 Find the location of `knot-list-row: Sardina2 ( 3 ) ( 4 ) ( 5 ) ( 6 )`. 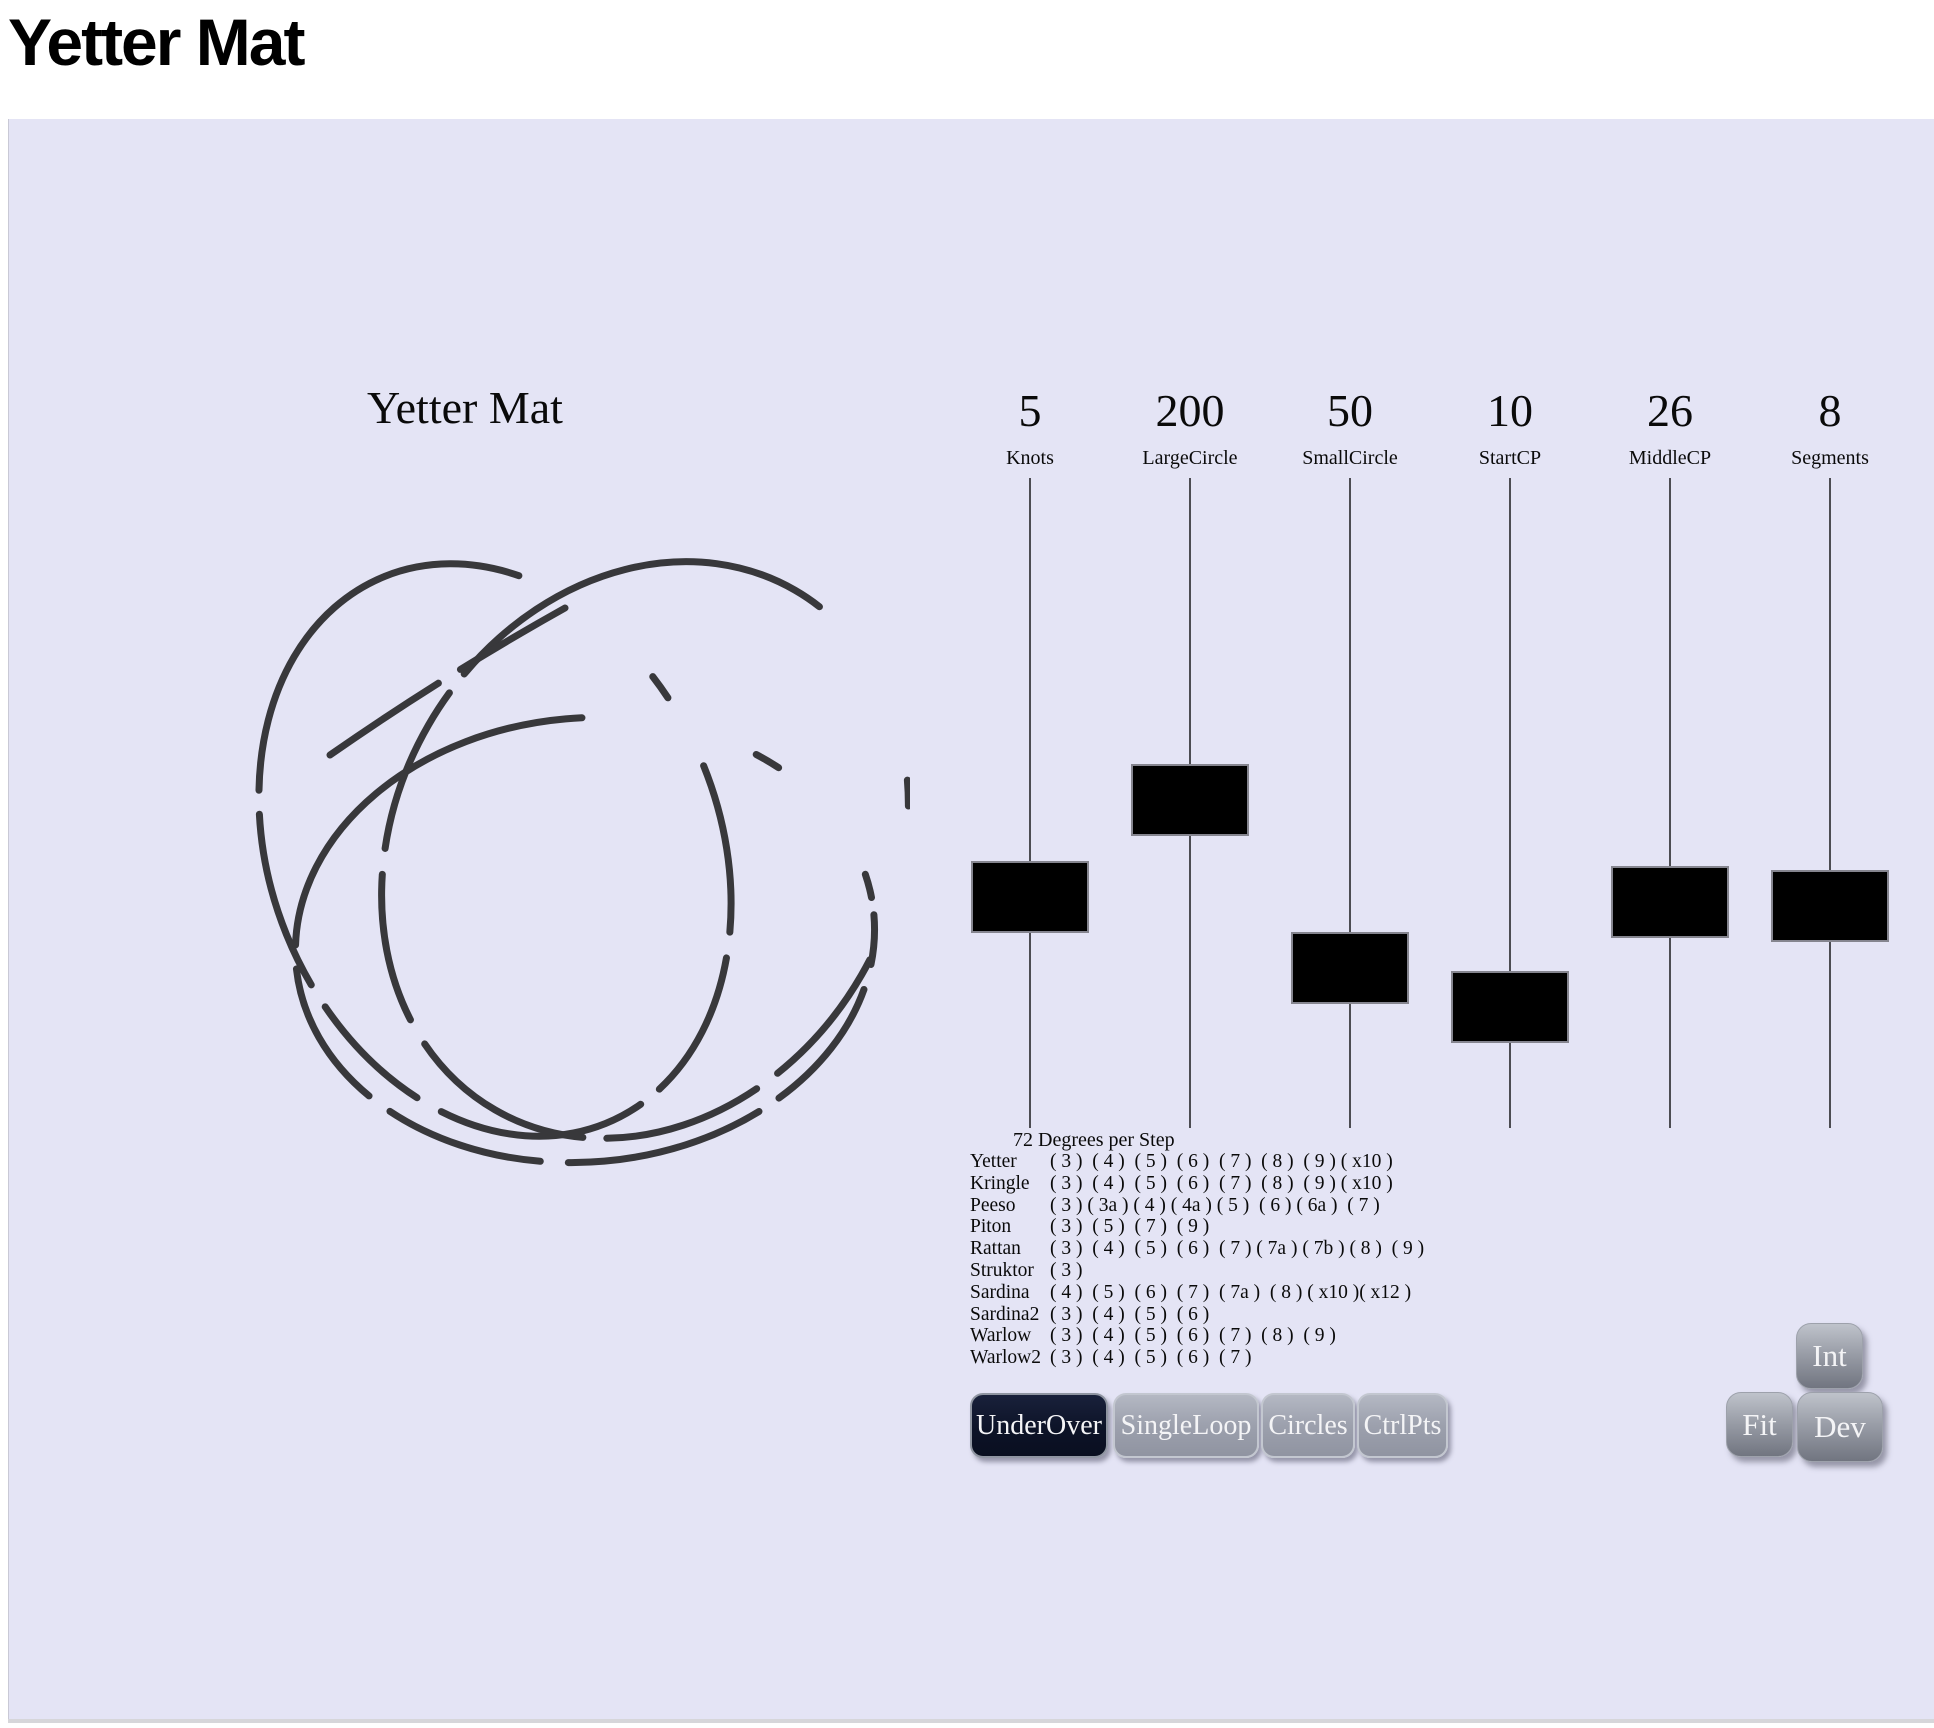

knot-list-row: Sardina2 ( 3 ) ( 4 ) ( 5 ) ( 6 ) is located at coordinates (1197, 1315).